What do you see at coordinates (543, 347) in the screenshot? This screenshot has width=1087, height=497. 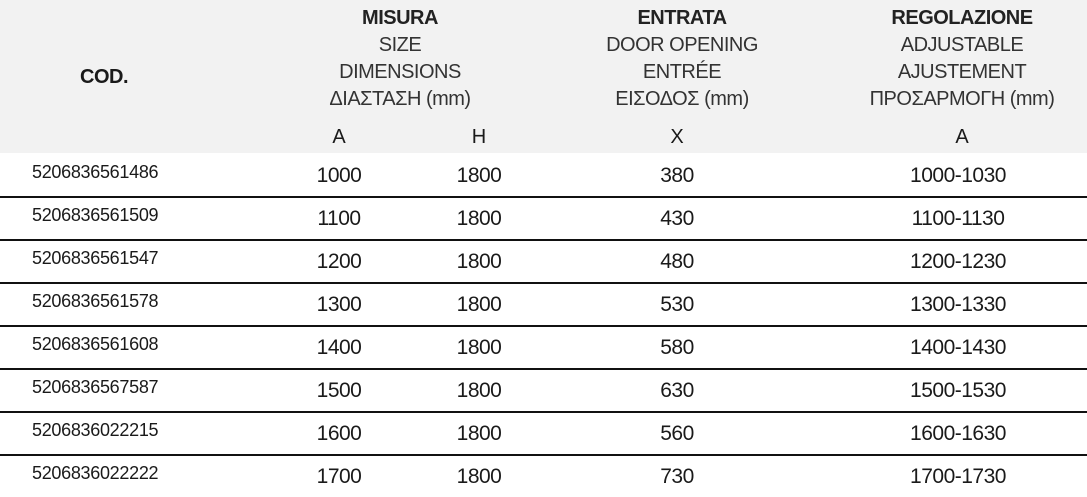 I see `table-row: 5206836561608 1400 1800 580 1400-1430` at bounding box center [543, 347].